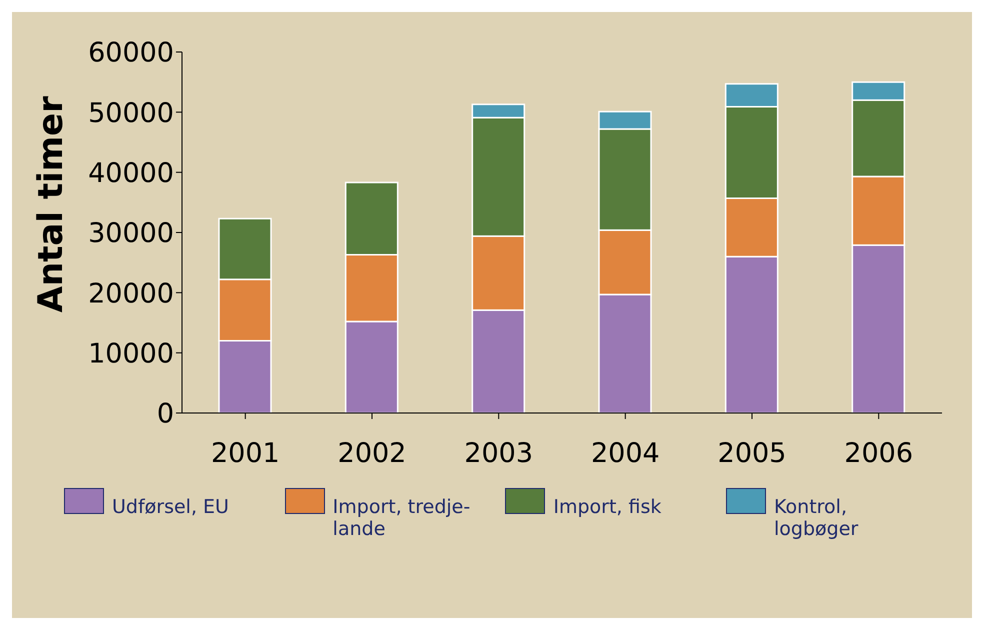 This screenshot has height=632, width=984. Describe the element at coordinates (245, 454) in the screenshot. I see `x-tick-label: 2001` at that location.